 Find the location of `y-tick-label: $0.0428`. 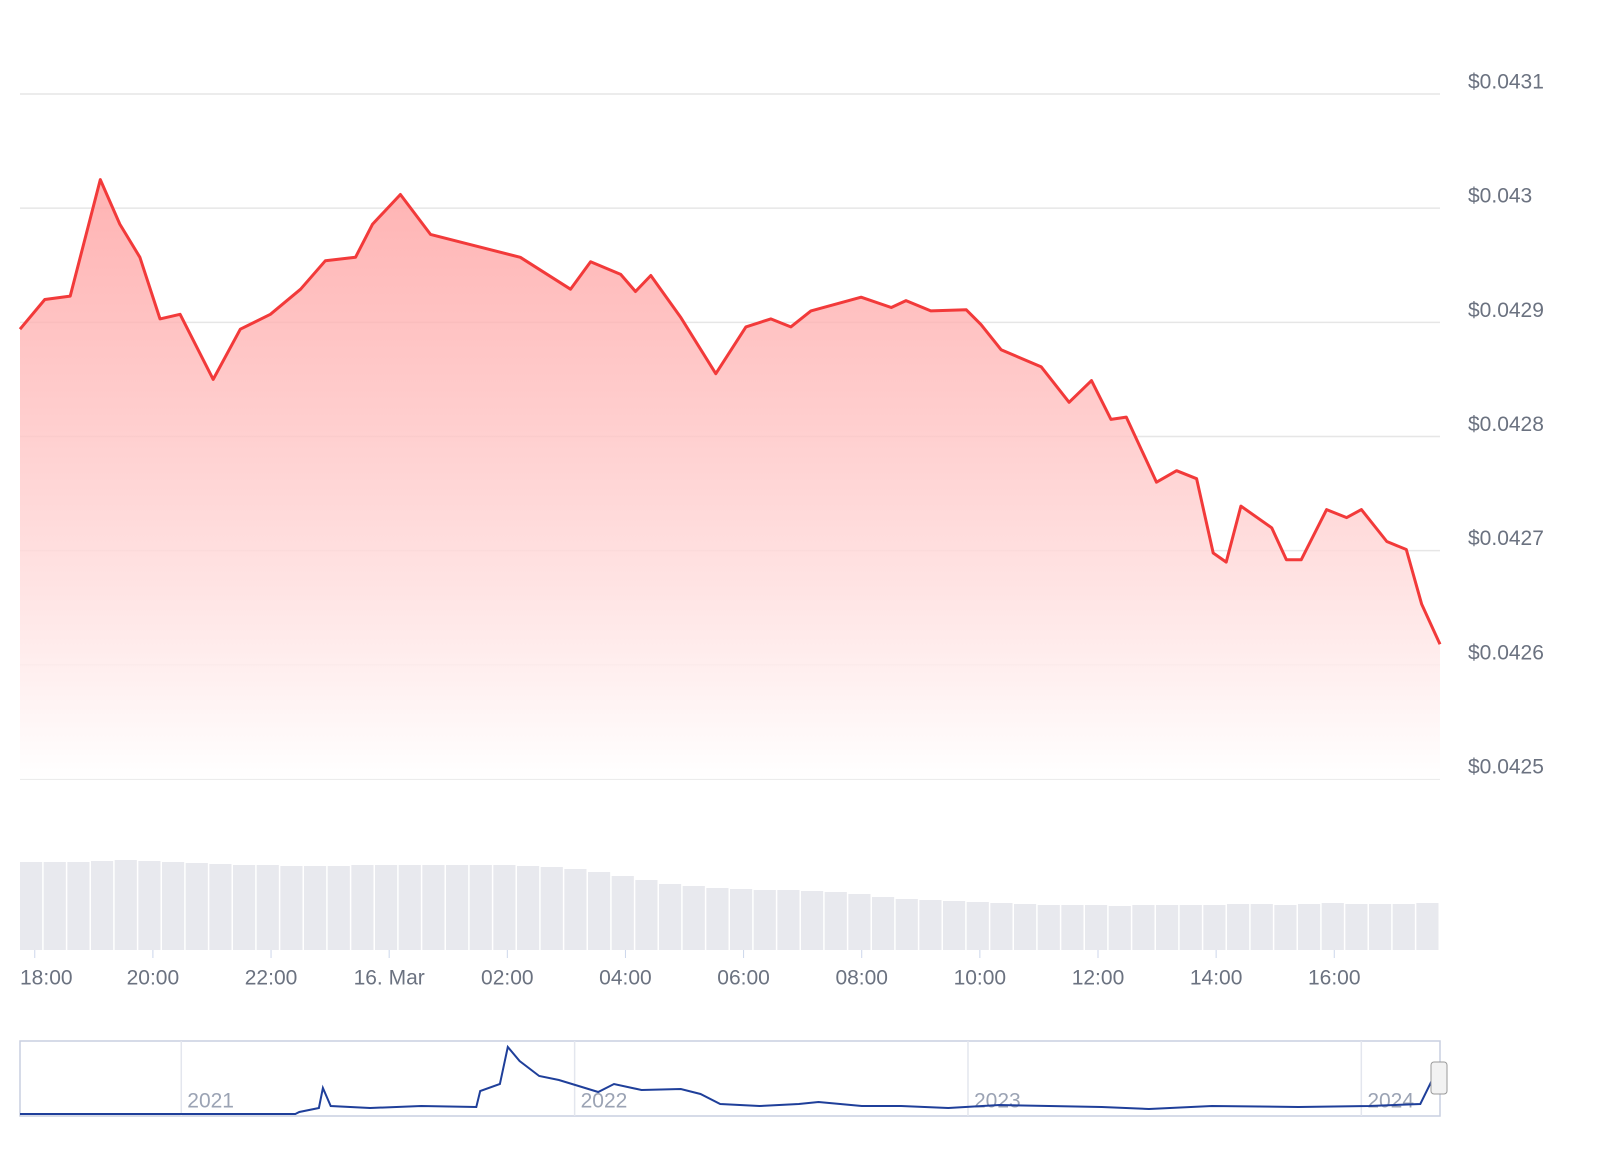

y-tick-label: $0.0428 is located at coordinates (1506, 424).